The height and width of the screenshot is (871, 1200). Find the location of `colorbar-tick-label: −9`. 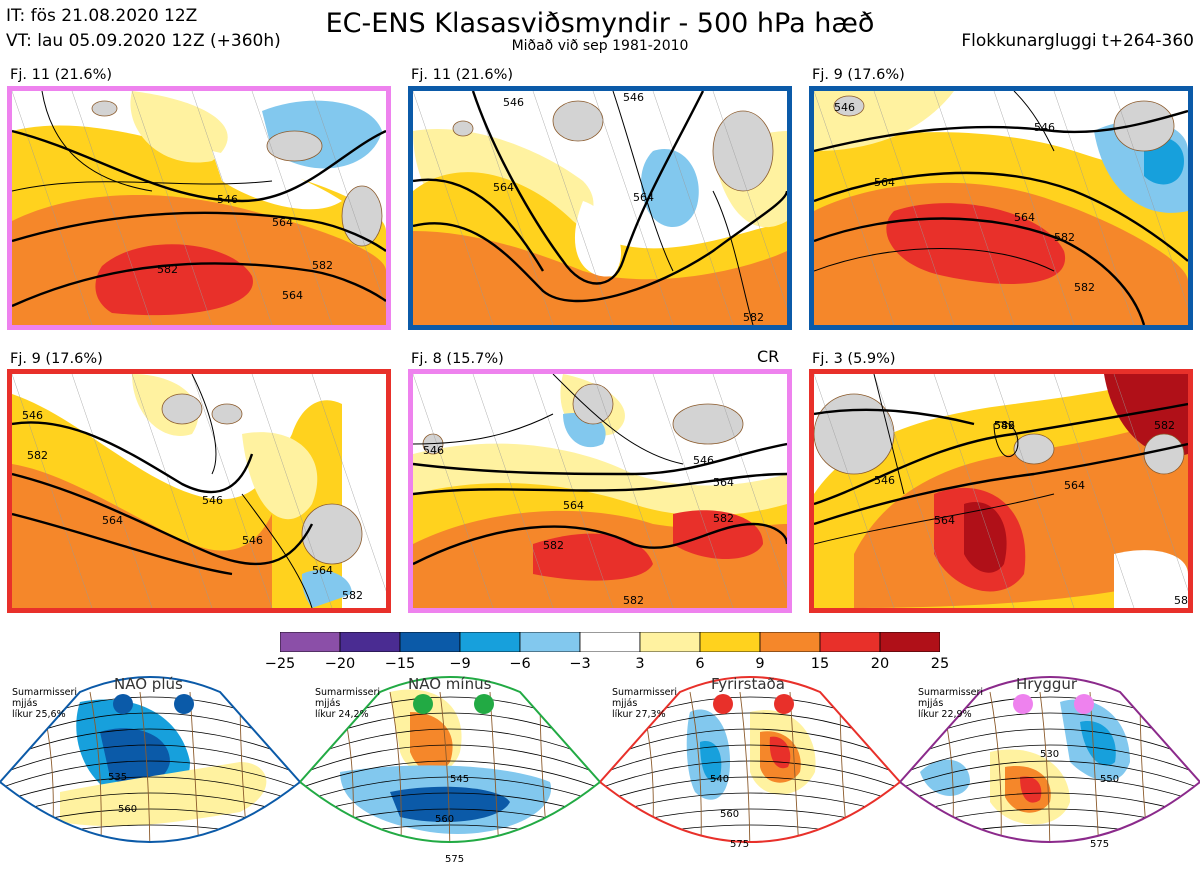

colorbar-tick-label: −9 is located at coordinates (460, 664).